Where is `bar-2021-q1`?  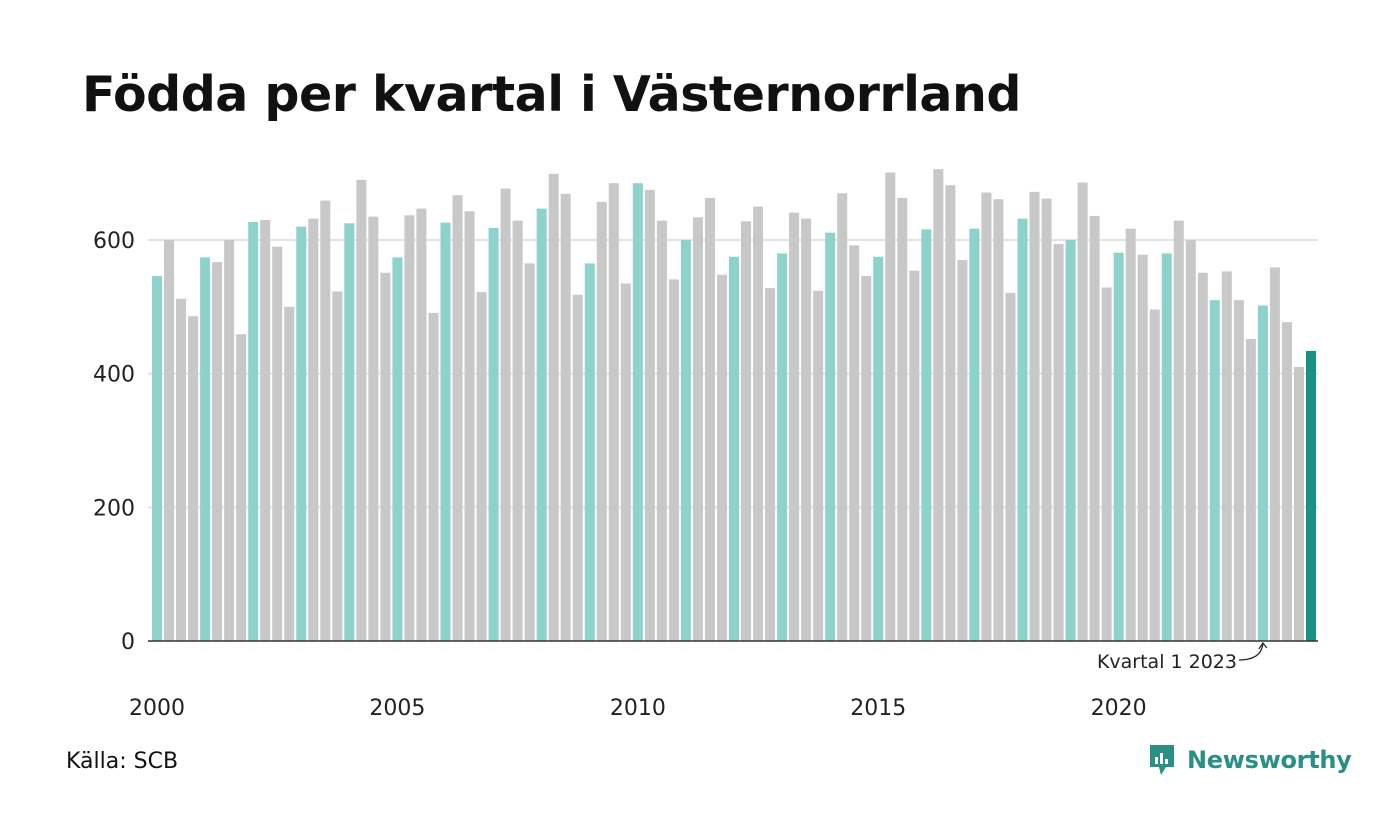
bar-2021-q1 is located at coordinates (1166, 447).